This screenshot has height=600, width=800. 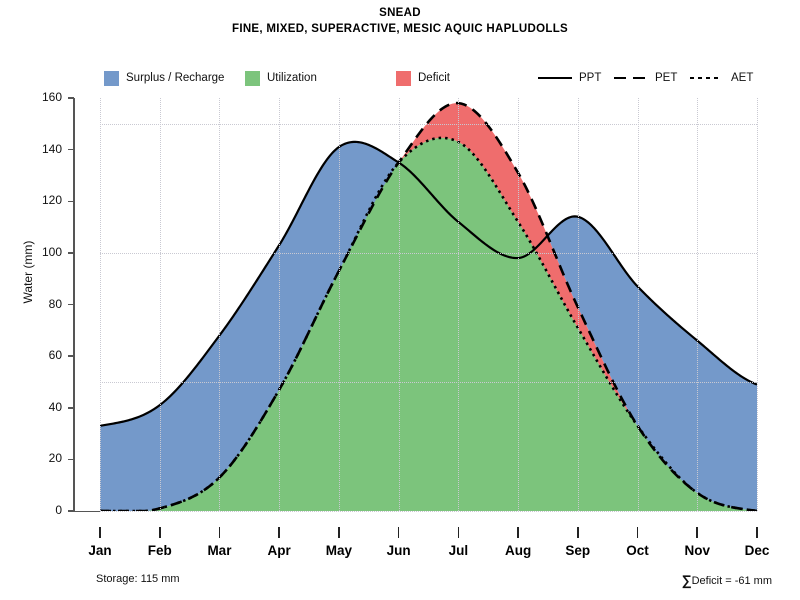 I want to click on legend-item-utilization: Utilization, so click(x=281, y=78).